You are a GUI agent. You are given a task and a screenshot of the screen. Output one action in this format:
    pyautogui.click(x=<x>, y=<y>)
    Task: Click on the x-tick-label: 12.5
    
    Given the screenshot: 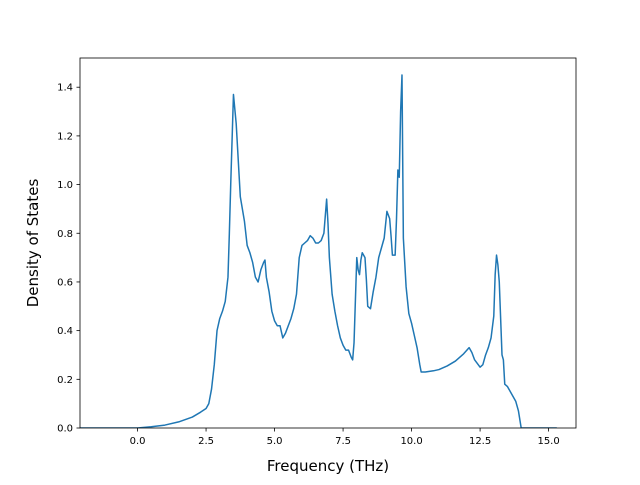 What is the action you would take?
    pyautogui.click(x=480, y=441)
    